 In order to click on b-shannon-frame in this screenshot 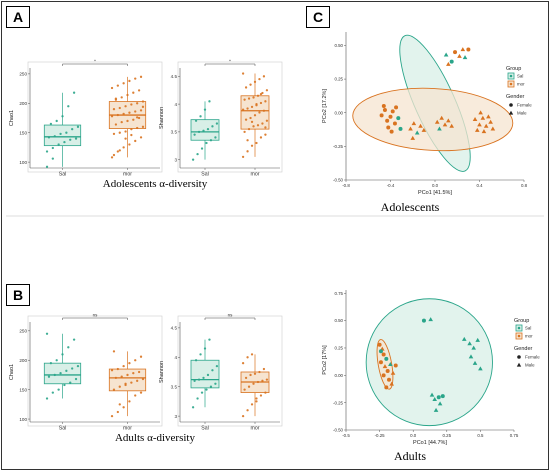, I will do `click(230, 371)`.